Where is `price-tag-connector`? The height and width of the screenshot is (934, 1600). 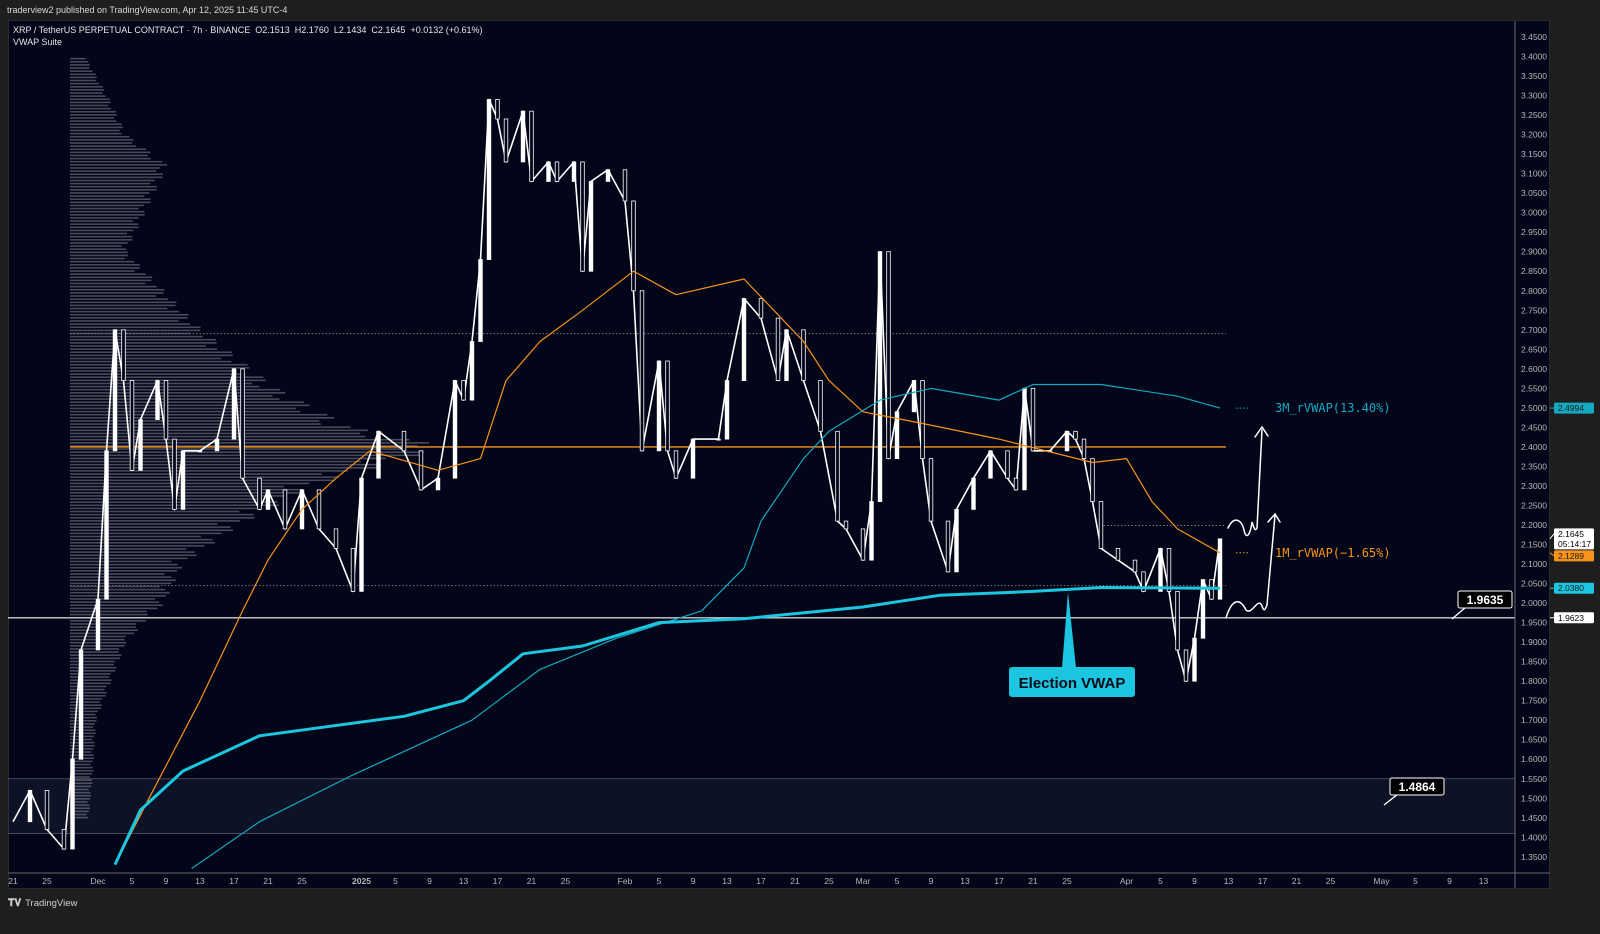 price-tag-connector is located at coordinates (1552, 536).